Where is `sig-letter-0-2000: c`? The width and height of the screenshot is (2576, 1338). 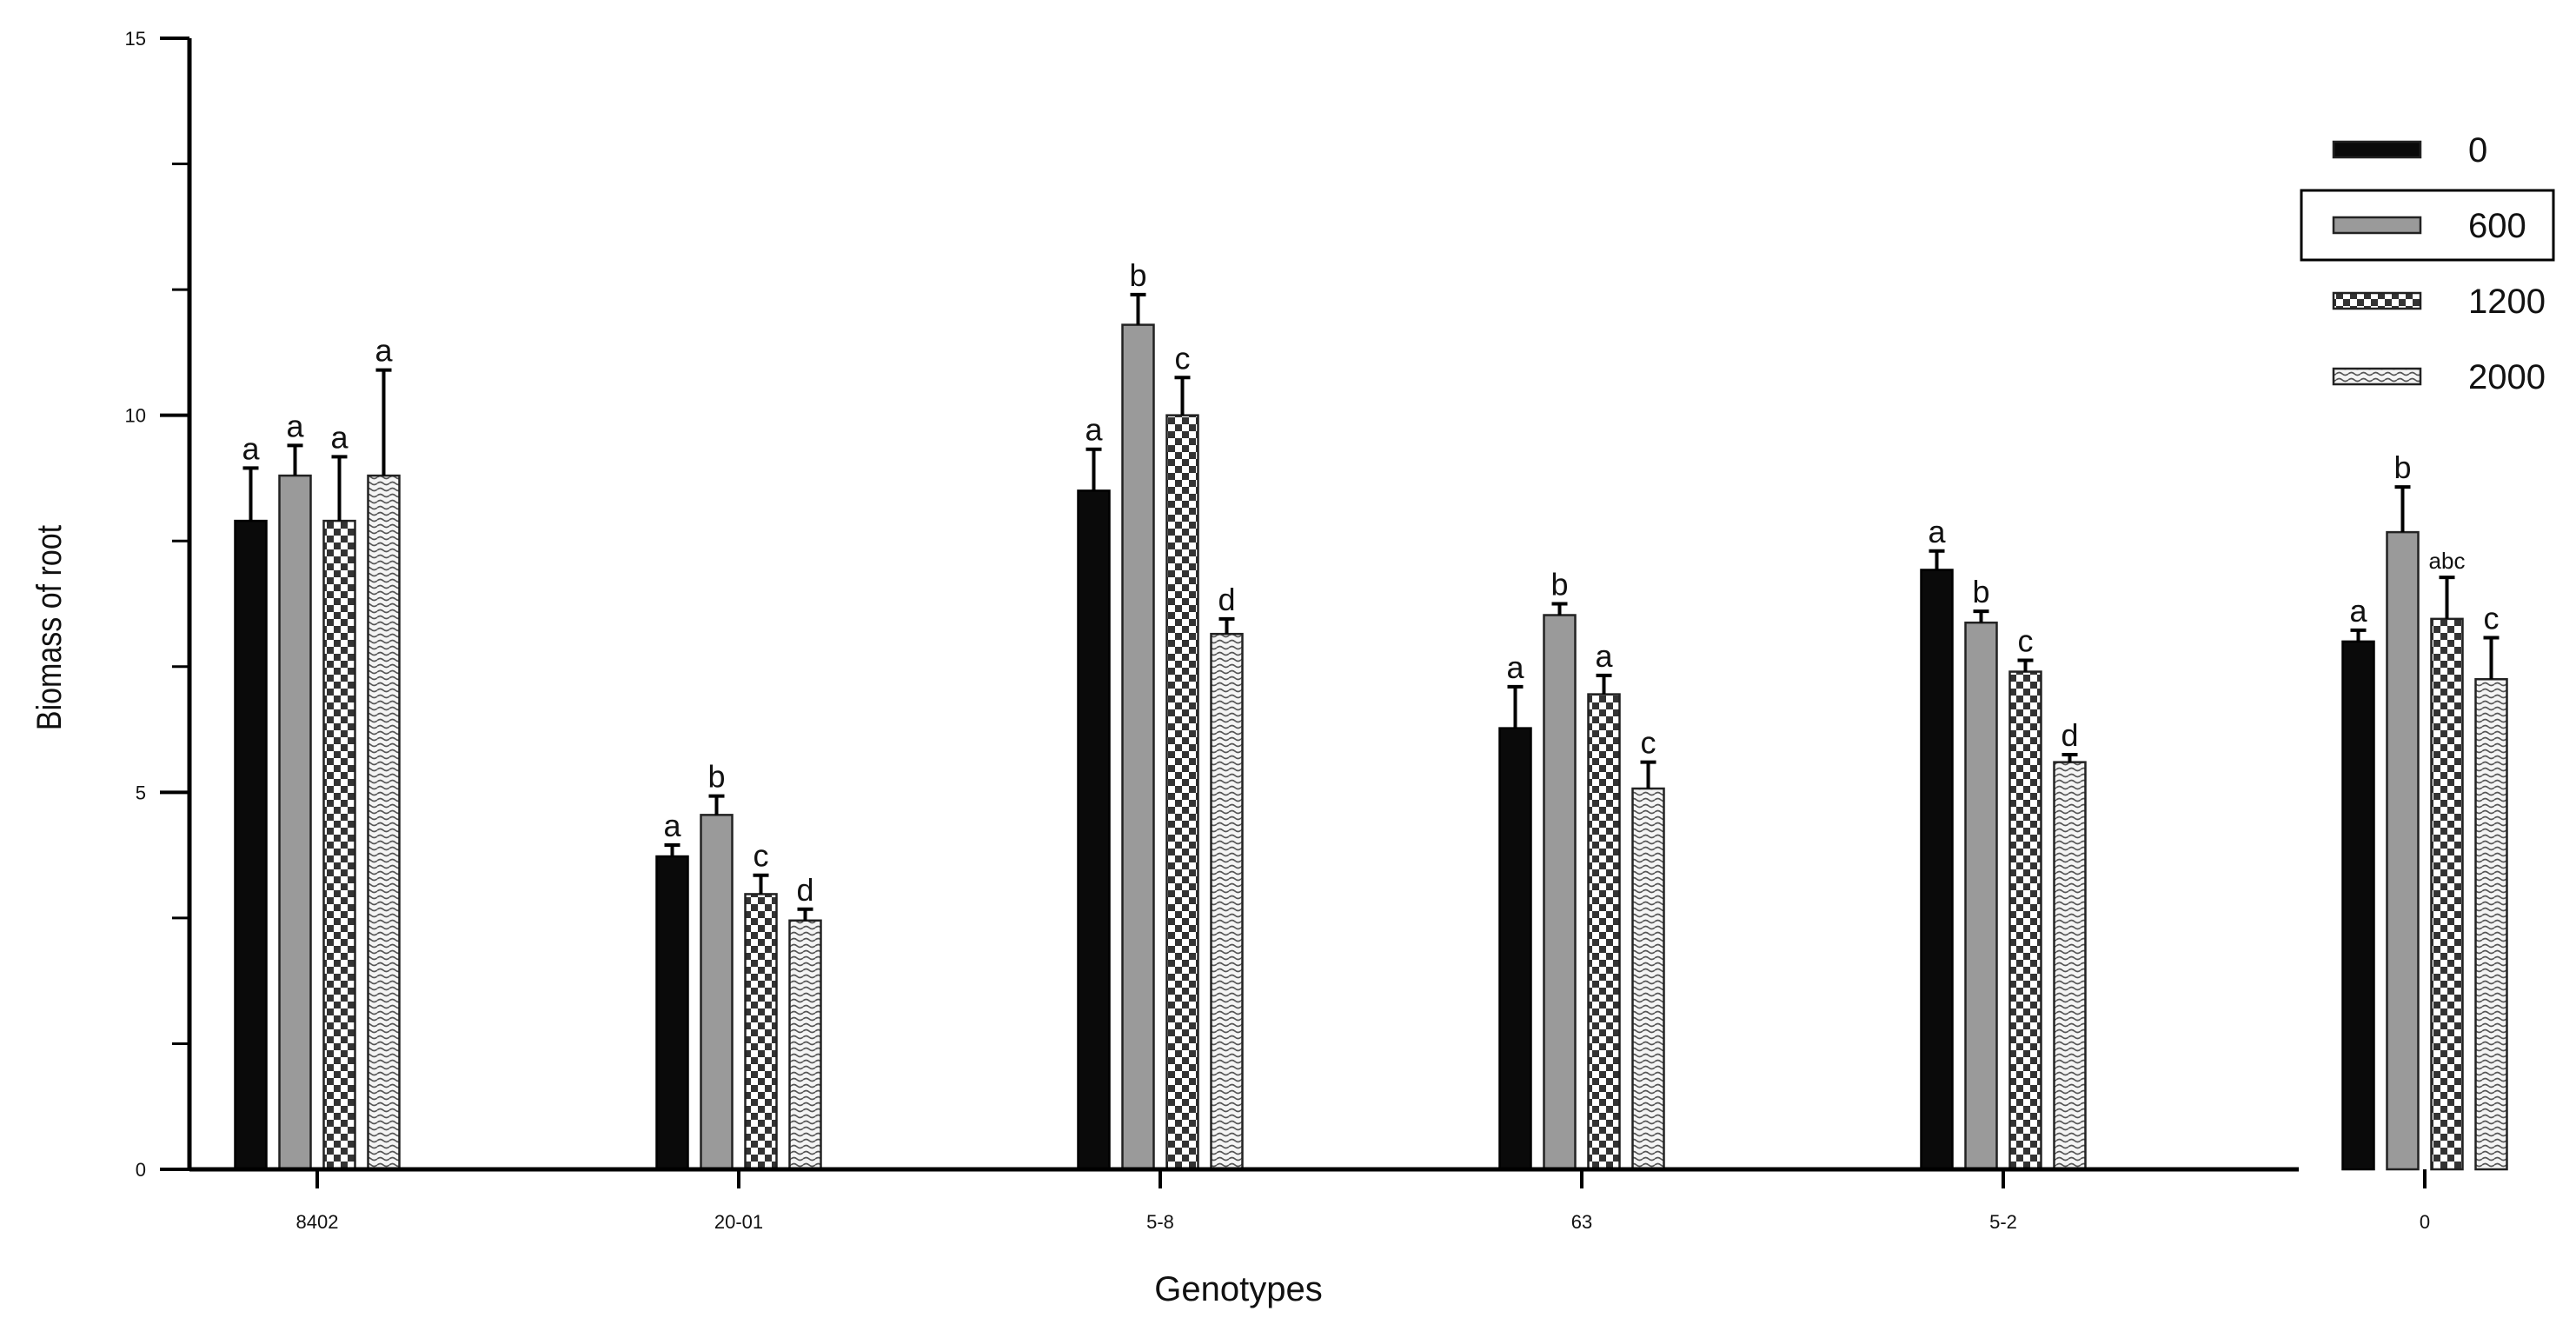 sig-letter-0-2000: c is located at coordinates (2492, 618).